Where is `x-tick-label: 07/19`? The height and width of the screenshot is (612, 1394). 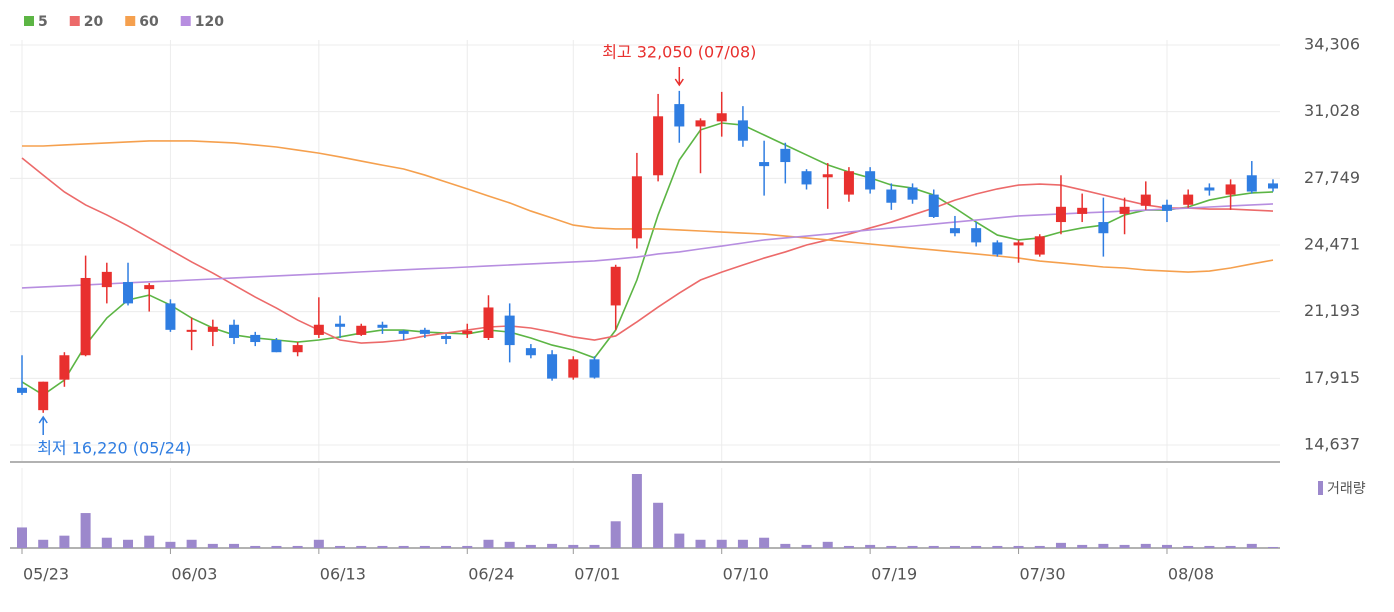
x-tick-label: 07/19 is located at coordinates (894, 574).